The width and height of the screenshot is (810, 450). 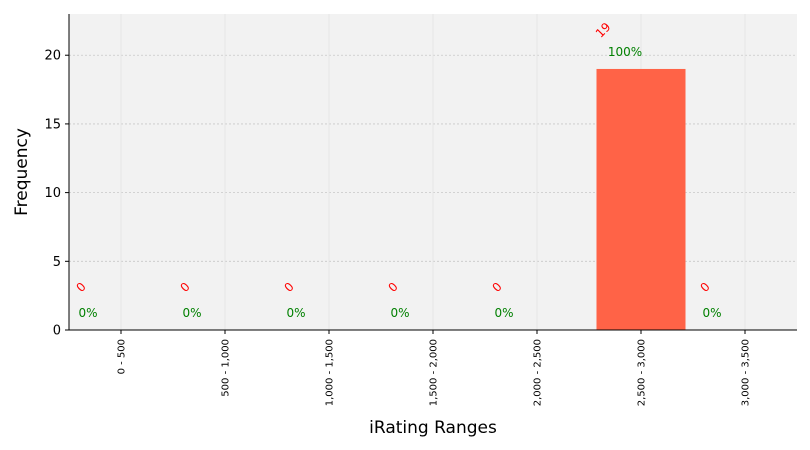 I want to click on x-tick-label: 0 - 500, so click(x=122, y=356).